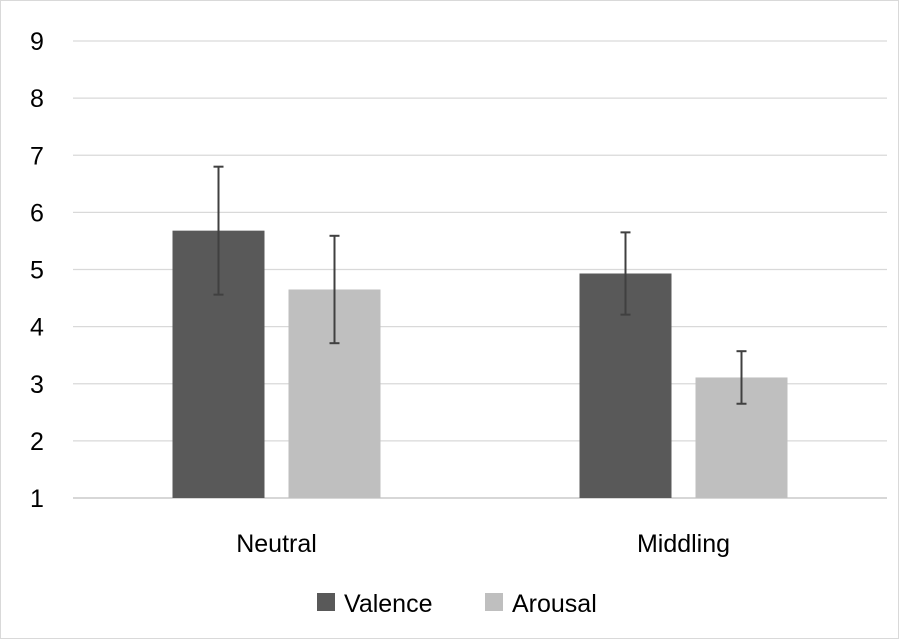  What do you see at coordinates (483, 544) in the screenshot?
I see `x-axis-categories: Neutral Middling` at bounding box center [483, 544].